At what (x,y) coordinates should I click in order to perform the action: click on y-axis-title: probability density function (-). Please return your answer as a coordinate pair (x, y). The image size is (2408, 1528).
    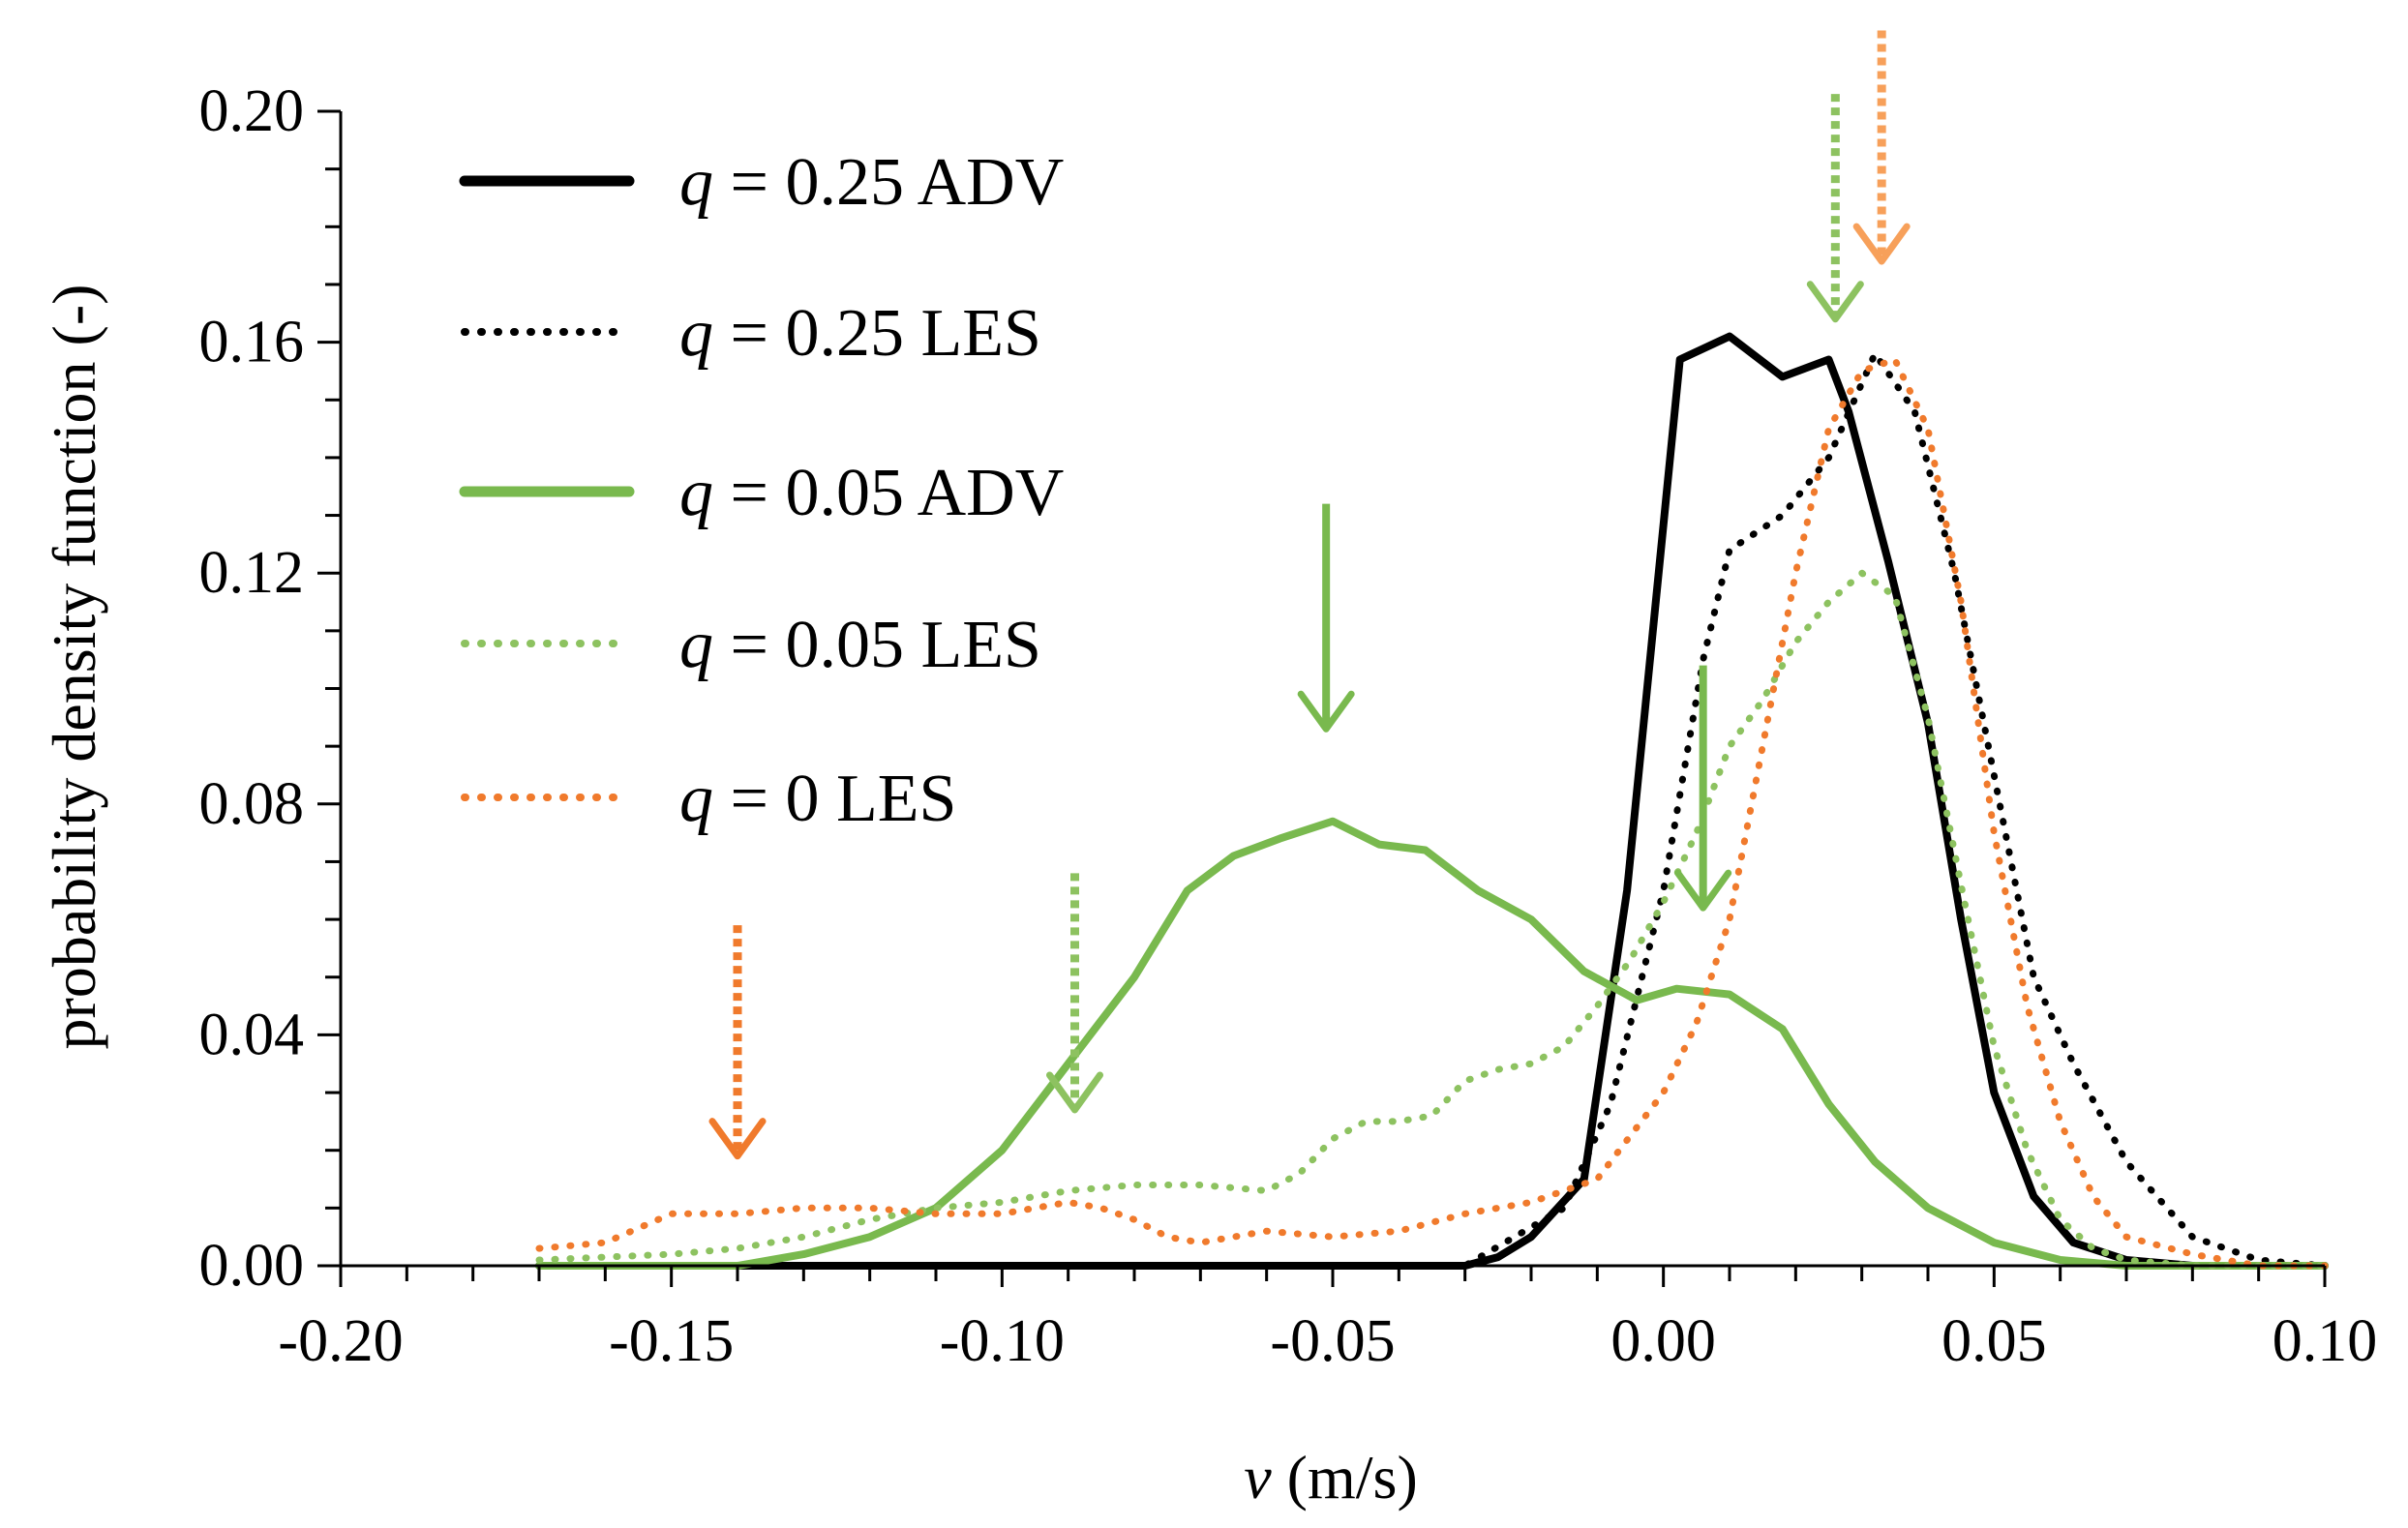
    Looking at the image, I should click on (74, 667).